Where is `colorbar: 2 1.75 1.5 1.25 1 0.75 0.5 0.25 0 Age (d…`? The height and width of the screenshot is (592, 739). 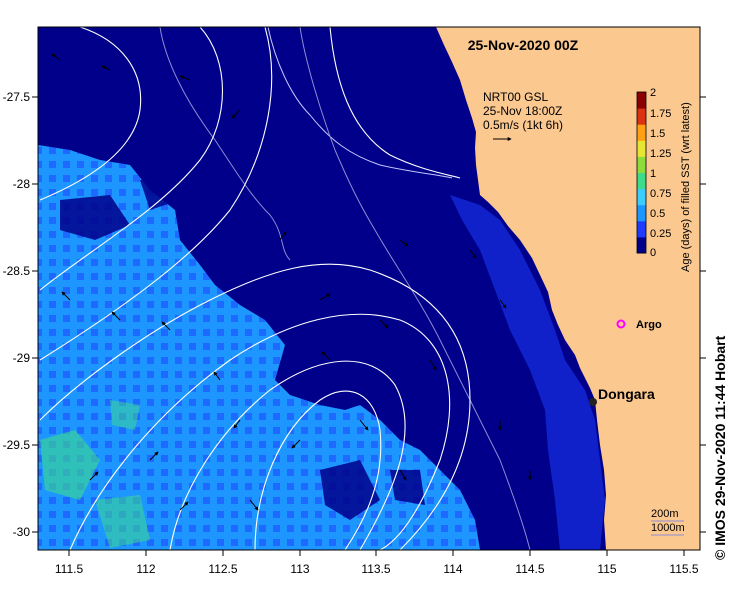 colorbar: 2 1.75 1.5 1.25 1 0.75 0.5 0.25 0 Age (d… is located at coordinates (664, 179).